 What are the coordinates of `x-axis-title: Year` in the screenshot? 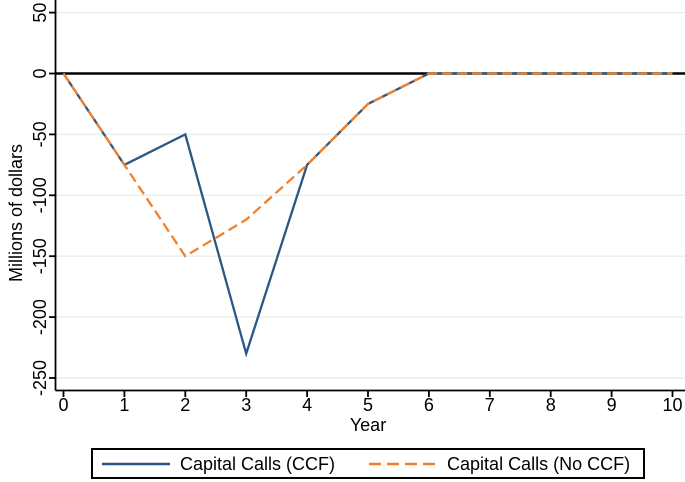 It's located at (368, 425).